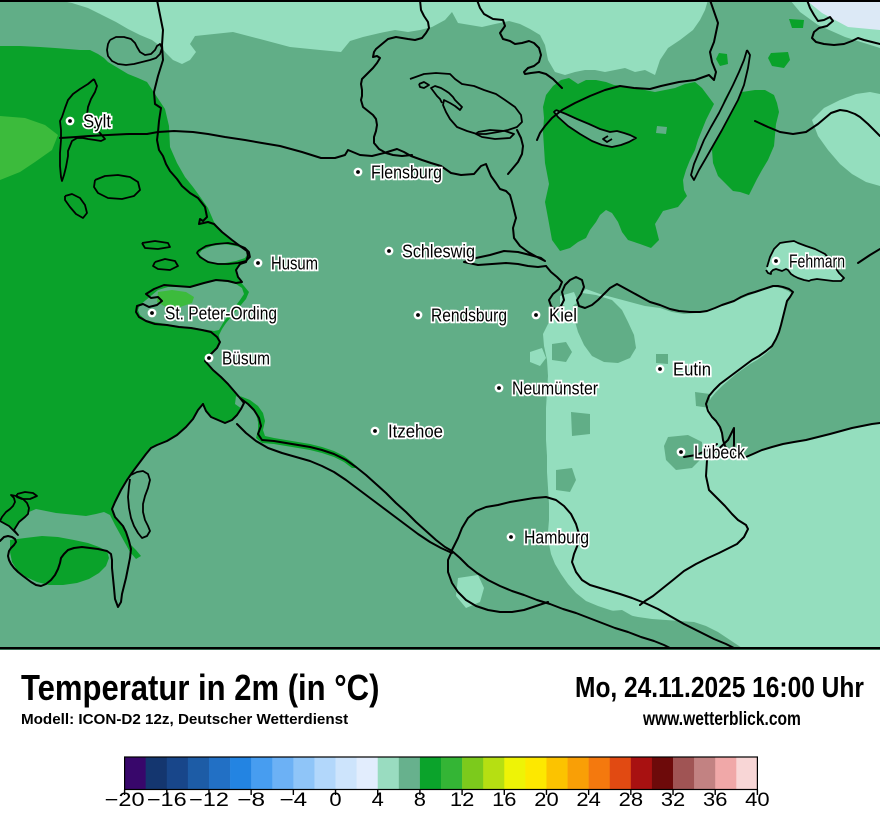  Describe the element at coordinates (692, 370) in the screenshot. I see `svg-text: Eutin` at that location.